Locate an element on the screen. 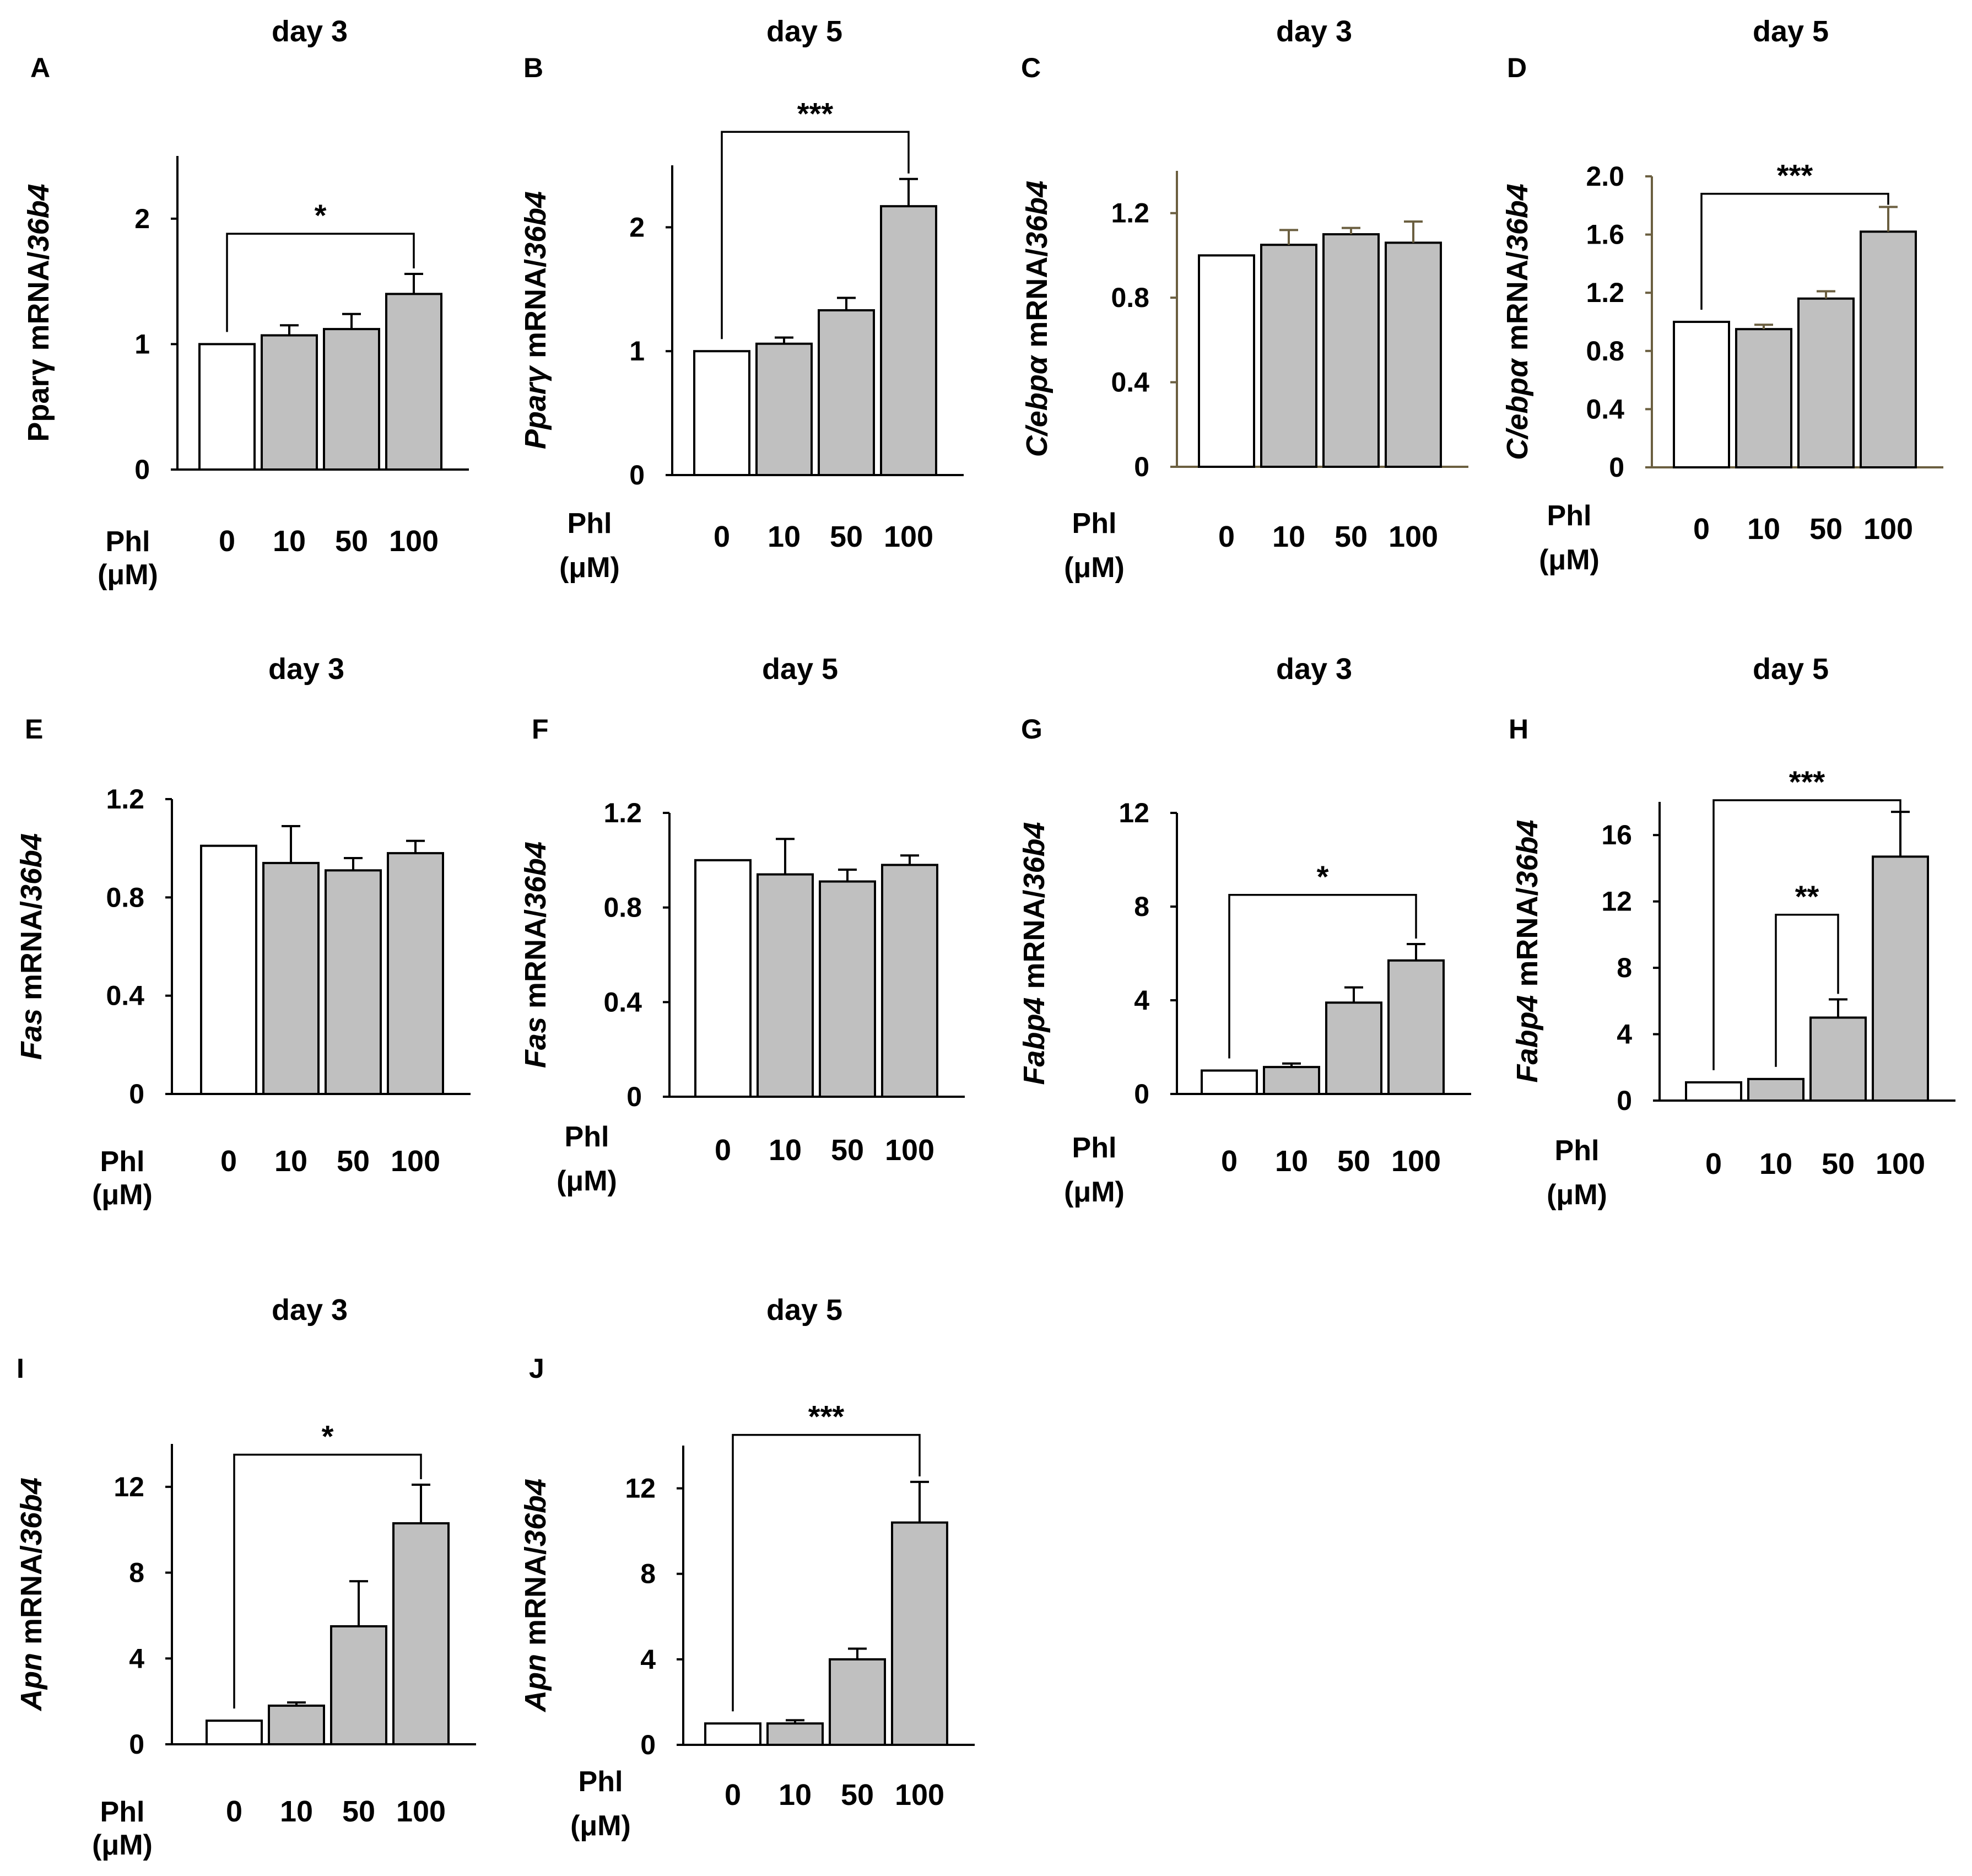 This screenshot has height=1876, width=1972. y-axis-label: Pparγ mRNA/36b4 is located at coordinates (535, 320).